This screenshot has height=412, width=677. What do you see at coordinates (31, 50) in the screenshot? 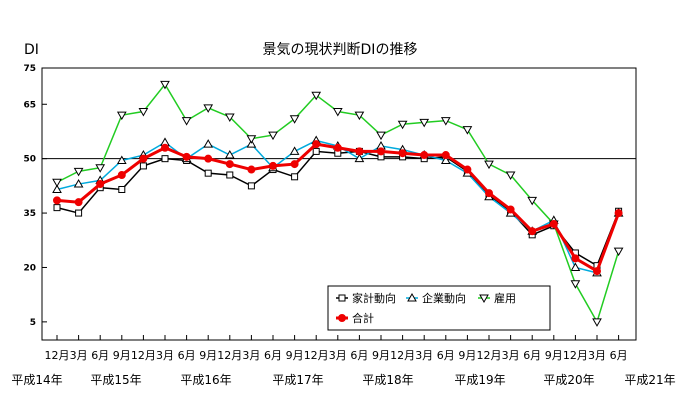
I see `y-axis-label: DI` at bounding box center [31, 50].